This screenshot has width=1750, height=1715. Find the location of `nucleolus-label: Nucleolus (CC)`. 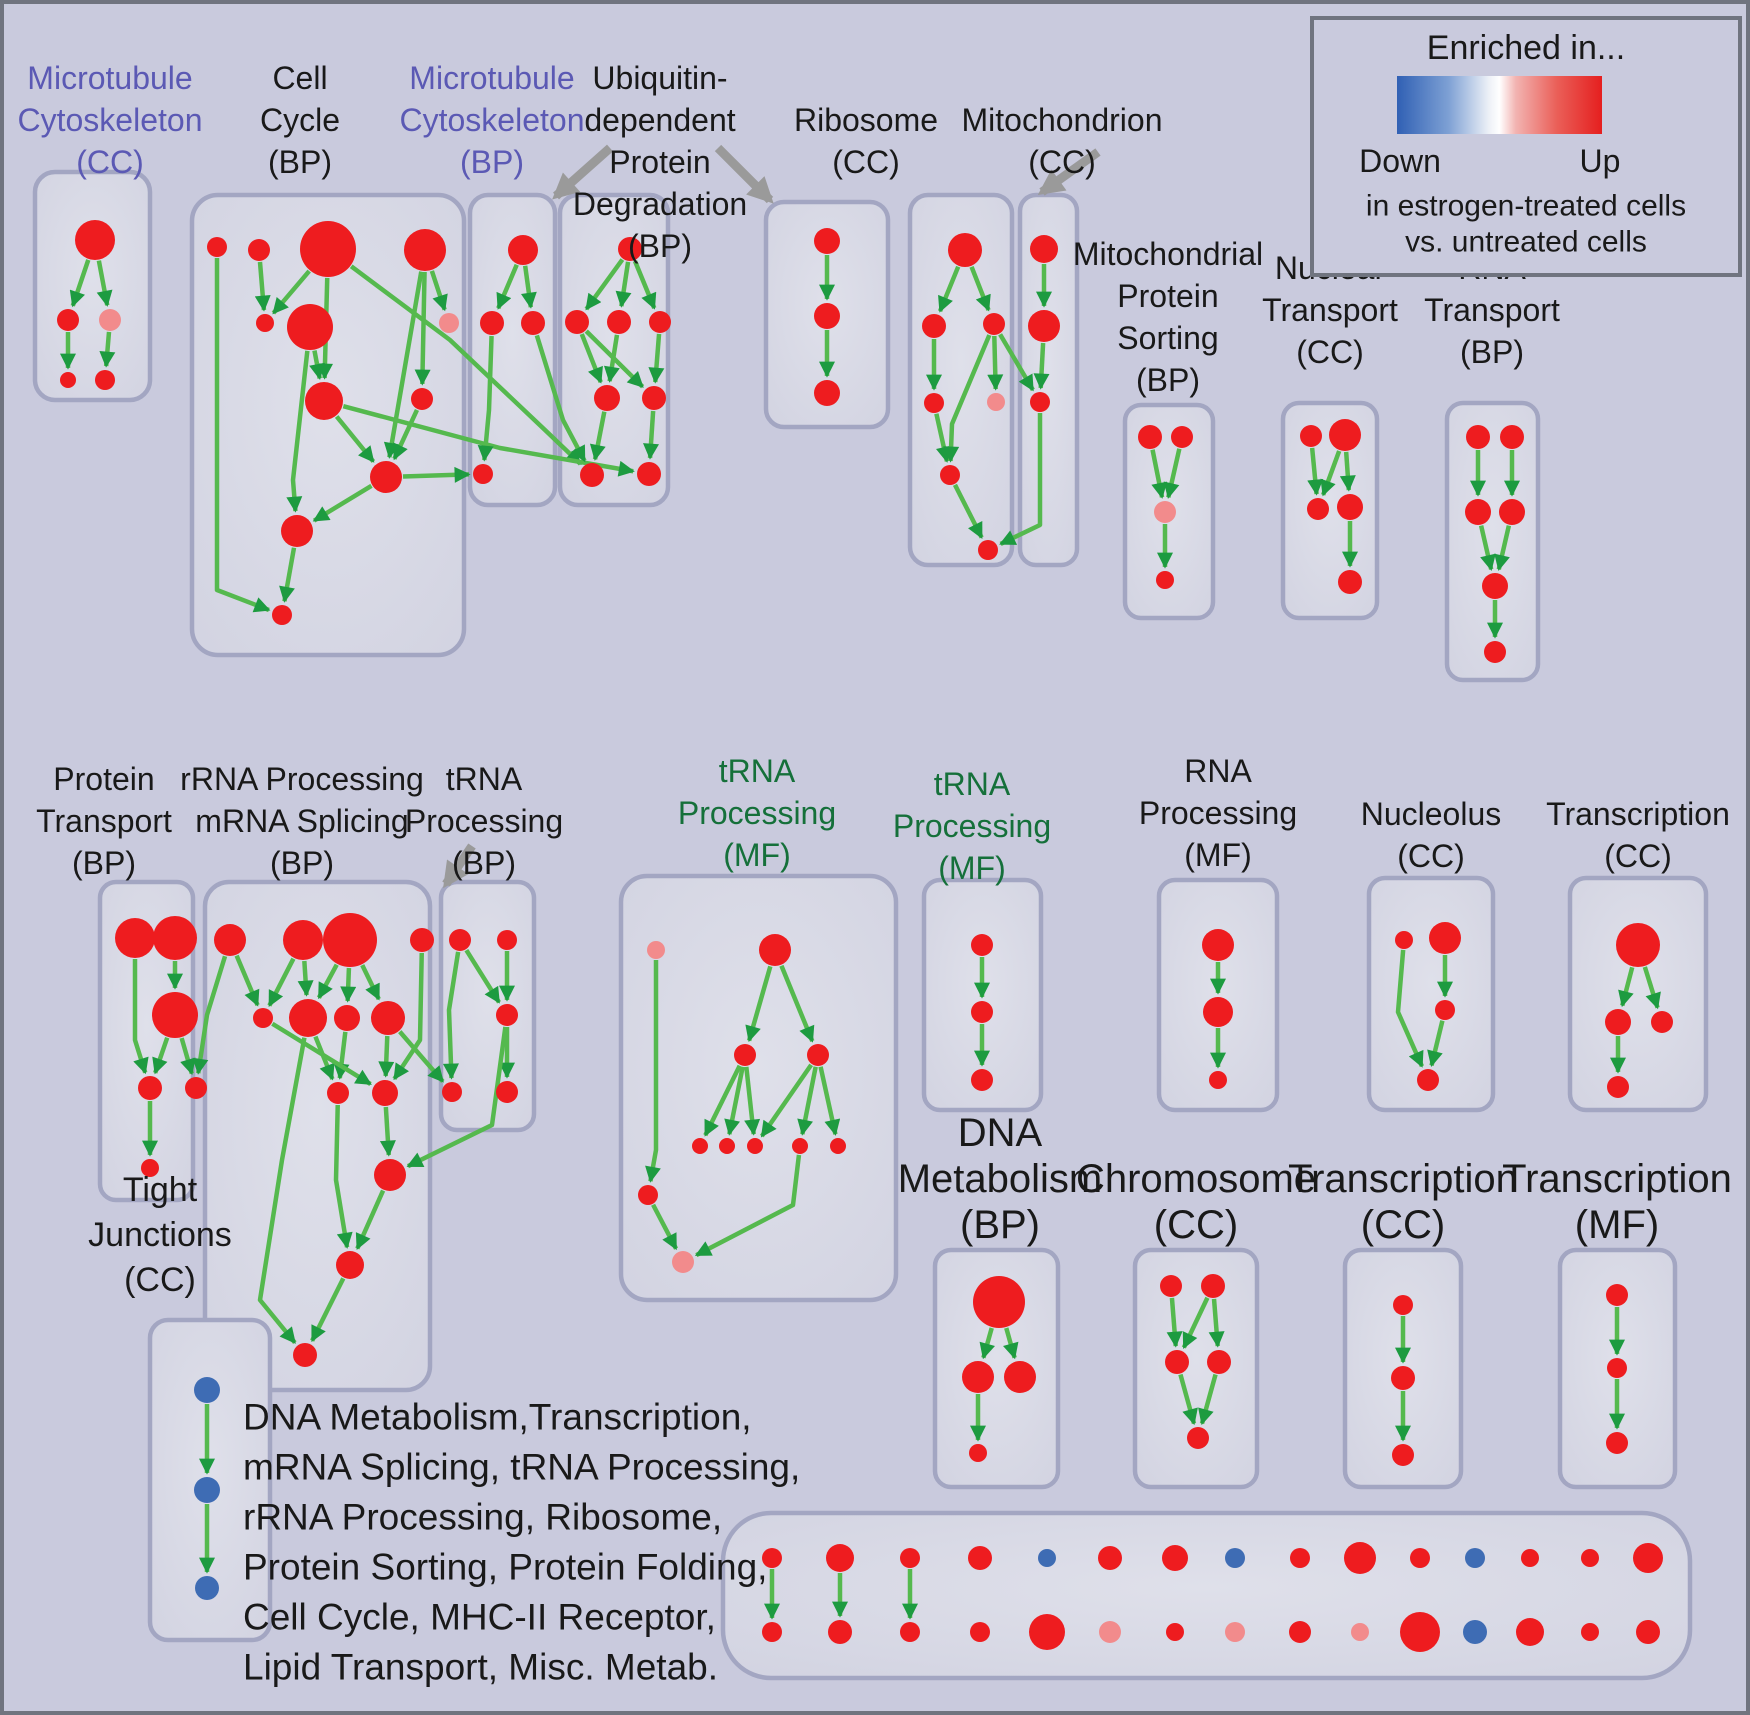

nucleolus-label: Nucleolus (CC) is located at coordinates (1431, 835).